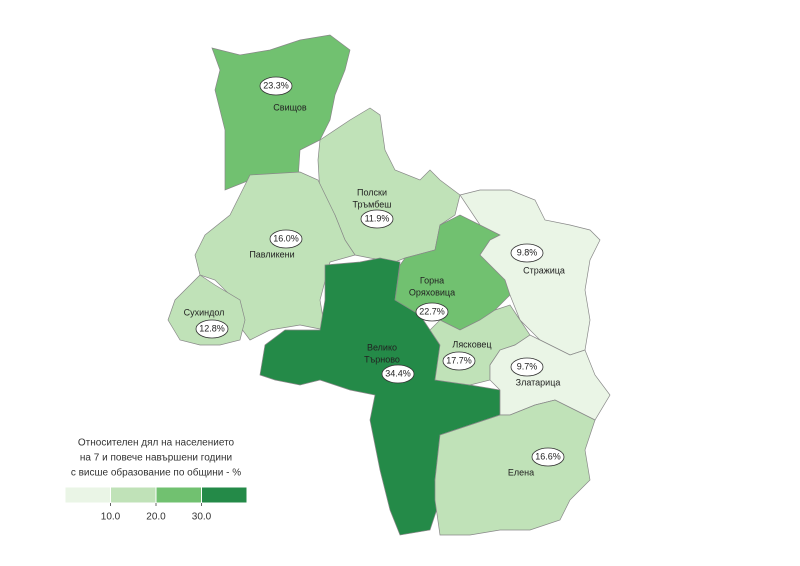 This screenshot has width=800, height=566. I want to click on legend-tick-label: 30.0, so click(202, 517).